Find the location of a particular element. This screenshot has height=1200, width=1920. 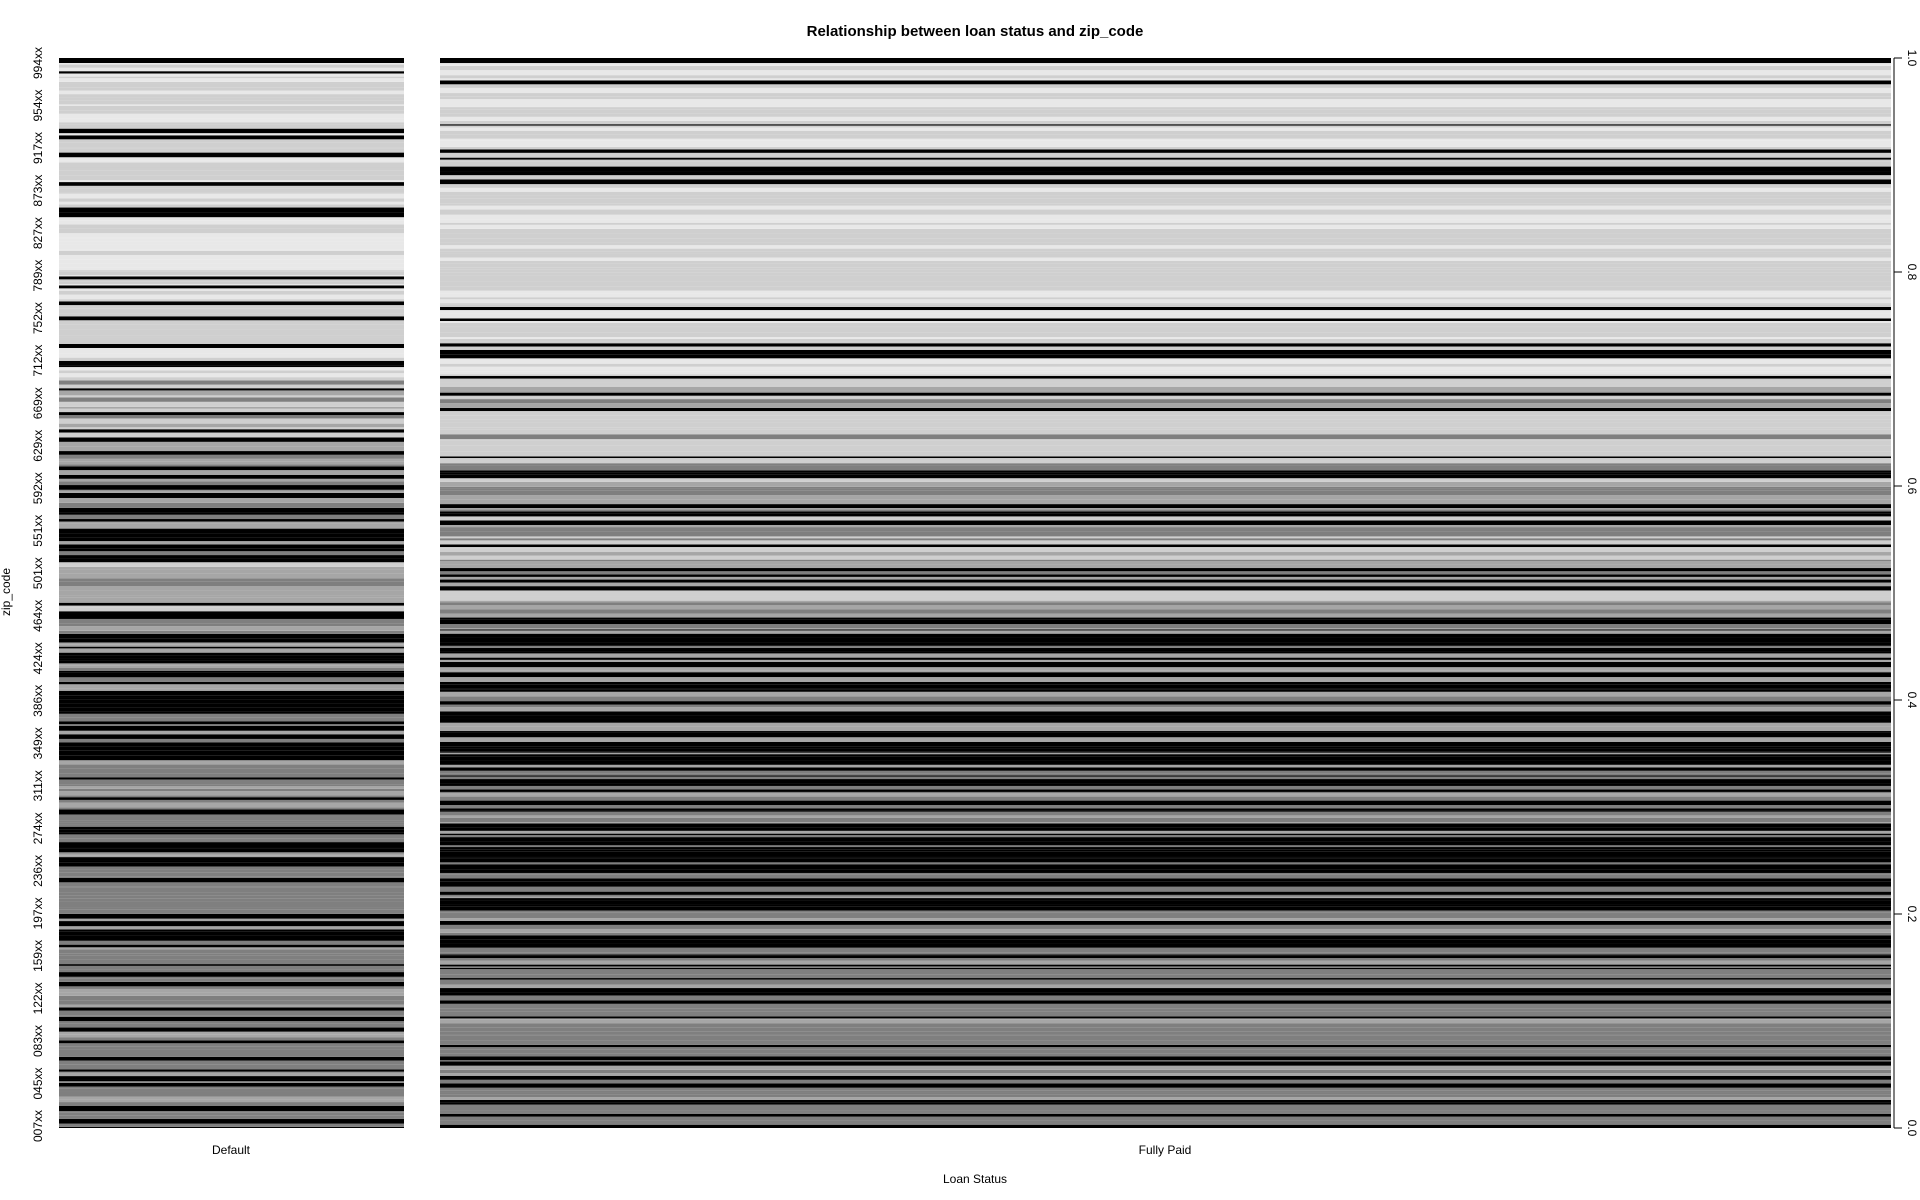

zip-tick-label: 629xx is located at coordinates (38, 446).